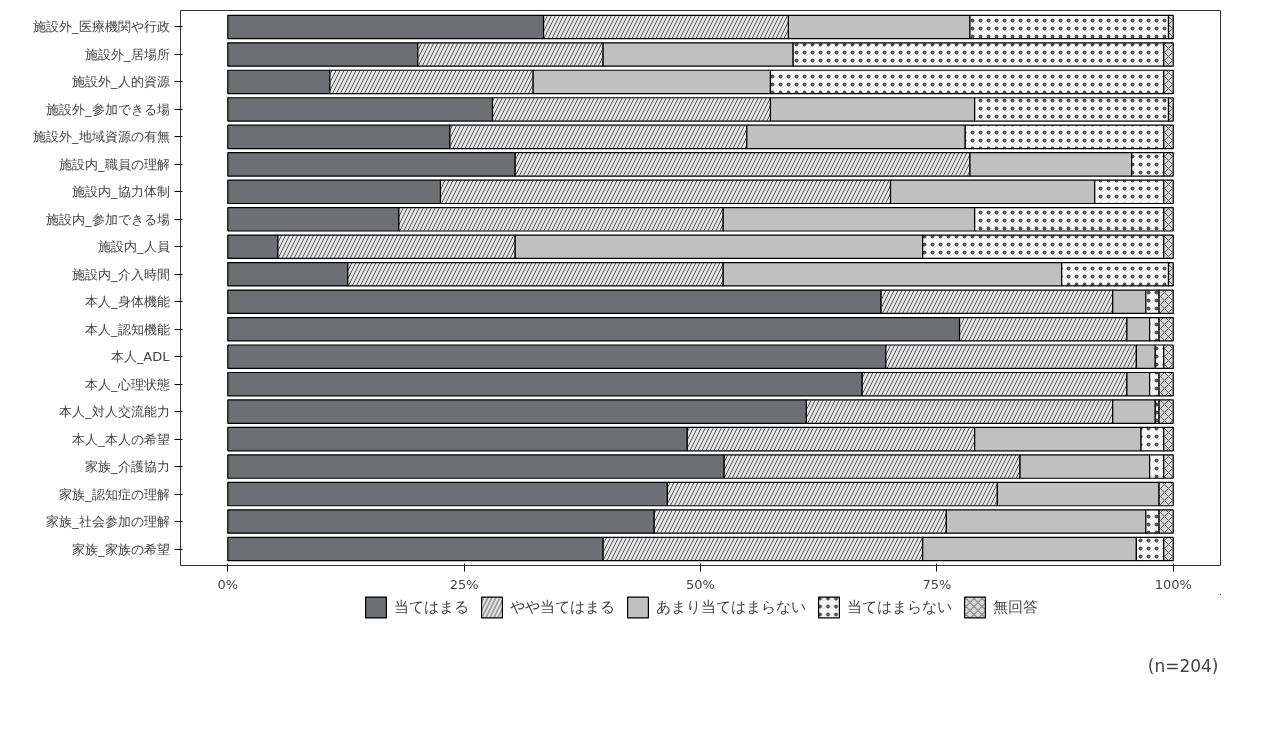 This screenshot has height=729, width=1277. I want to click on legend-label: あまり当てはまらない, so click(730, 607).